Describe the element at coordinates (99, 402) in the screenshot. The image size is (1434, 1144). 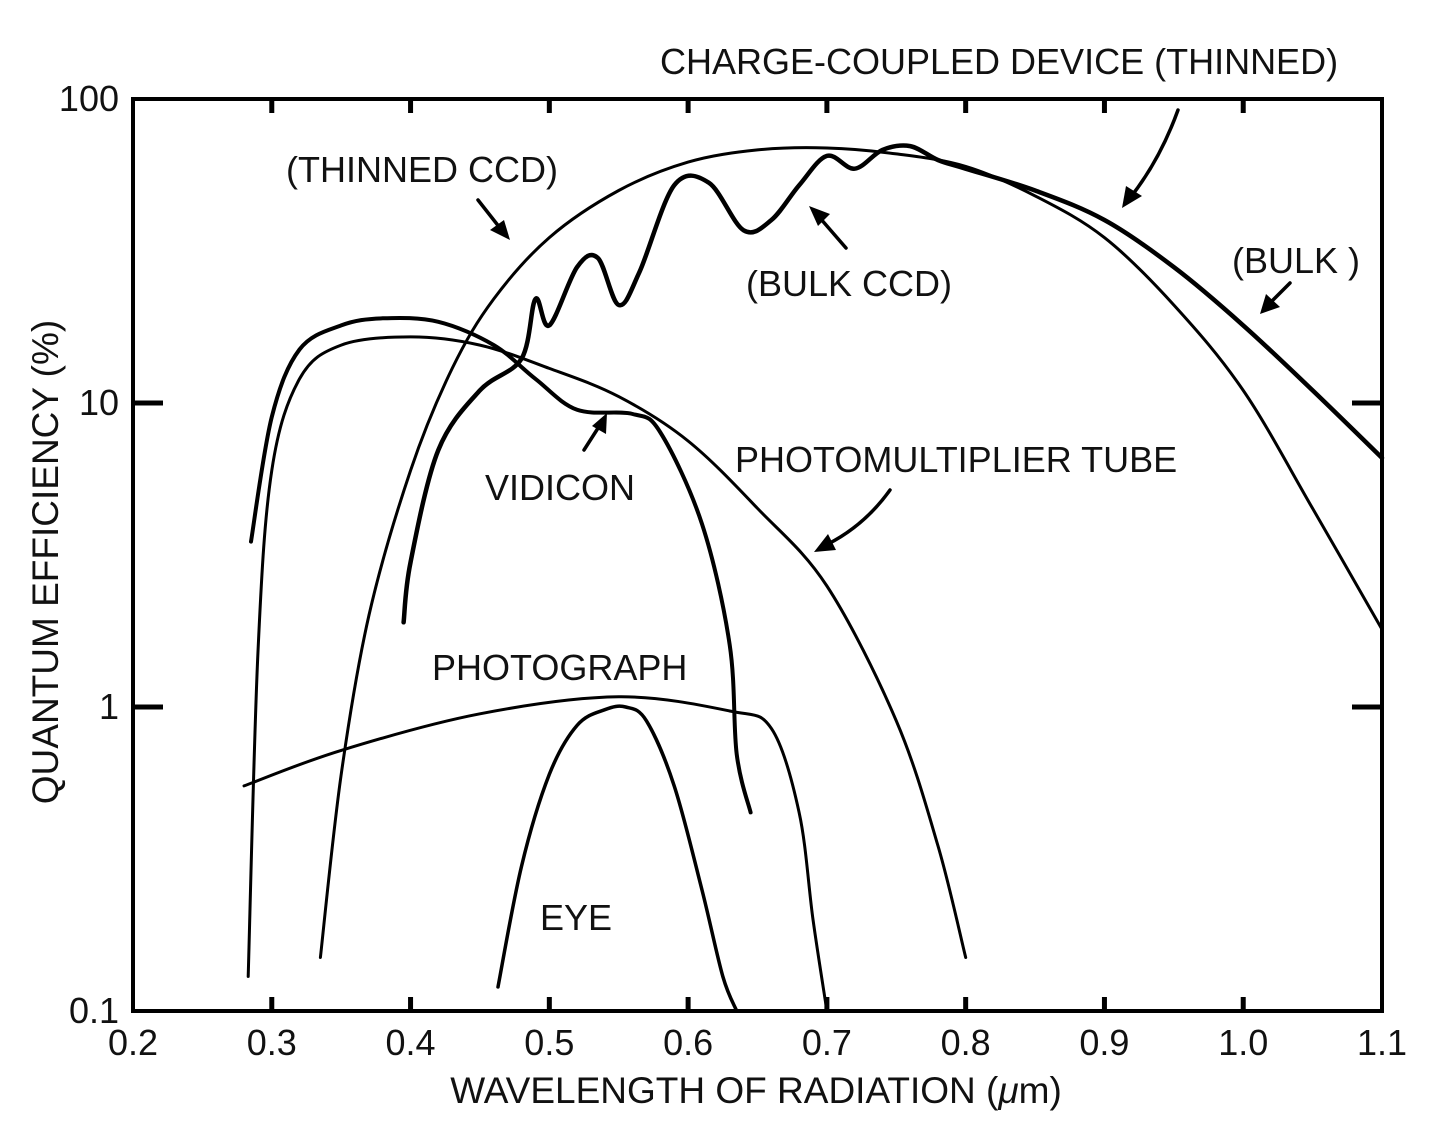
I see `y-tick-label: 10` at that location.